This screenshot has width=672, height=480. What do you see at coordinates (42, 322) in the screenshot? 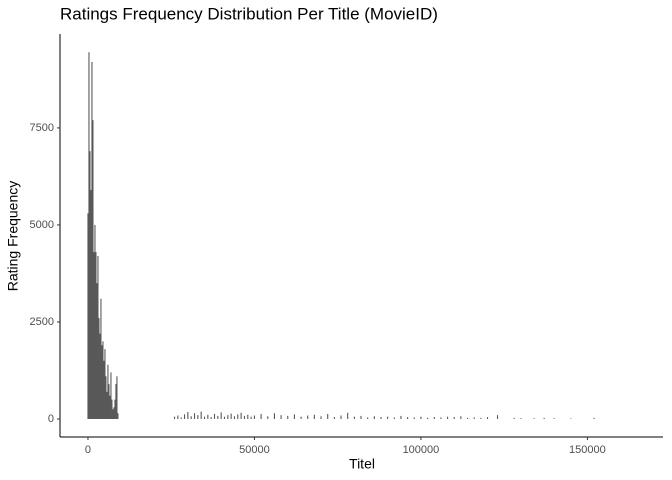
I see `y-tick-label: 2500` at bounding box center [42, 322].